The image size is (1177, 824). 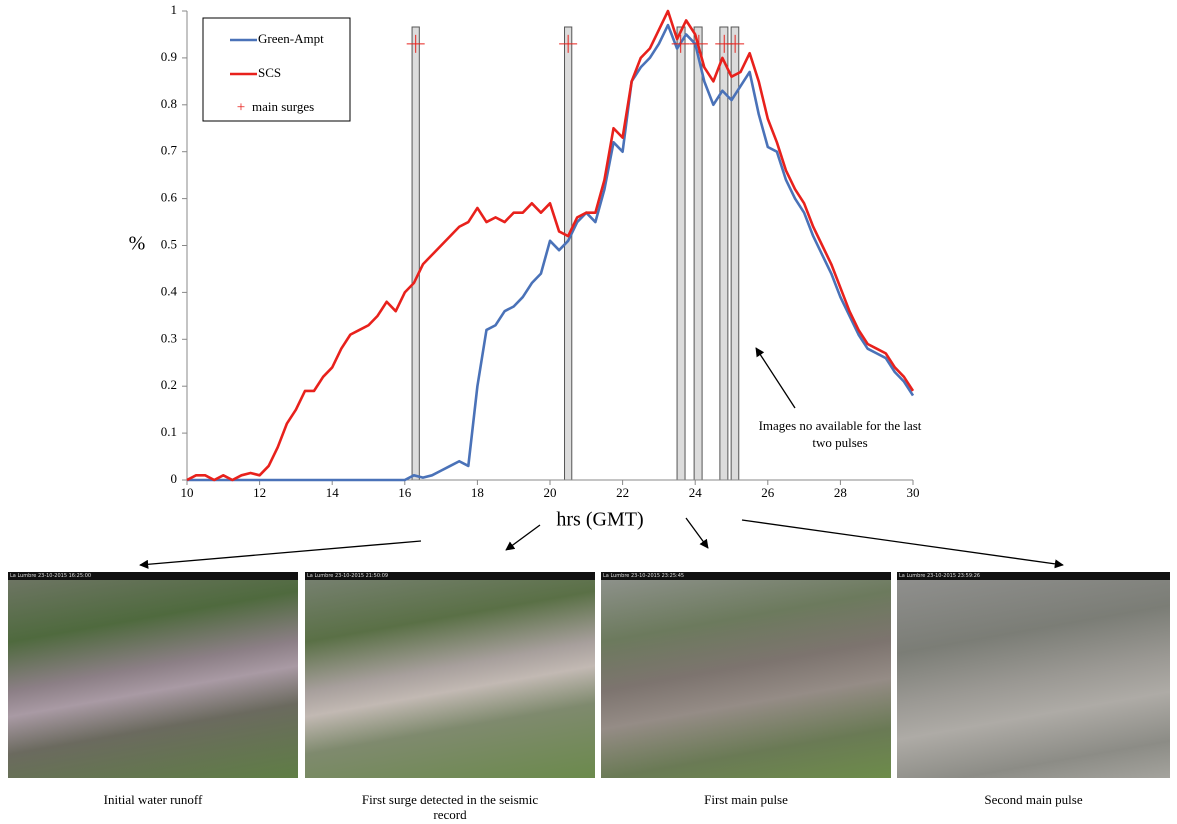 What do you see at coordinates (174, 9) in the screenshot?
I see `y-tick-label: 1` at bounding box center [174, 9].